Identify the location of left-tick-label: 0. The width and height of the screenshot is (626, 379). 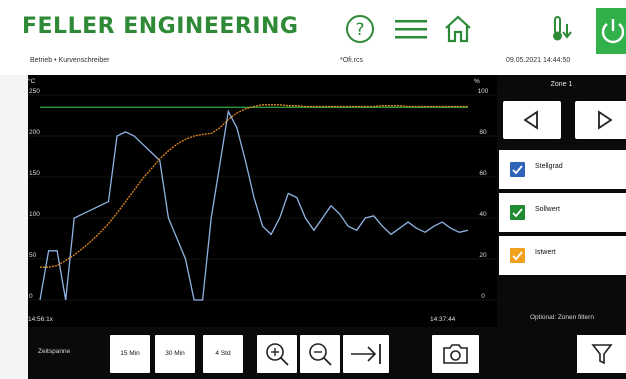
(31, 296).